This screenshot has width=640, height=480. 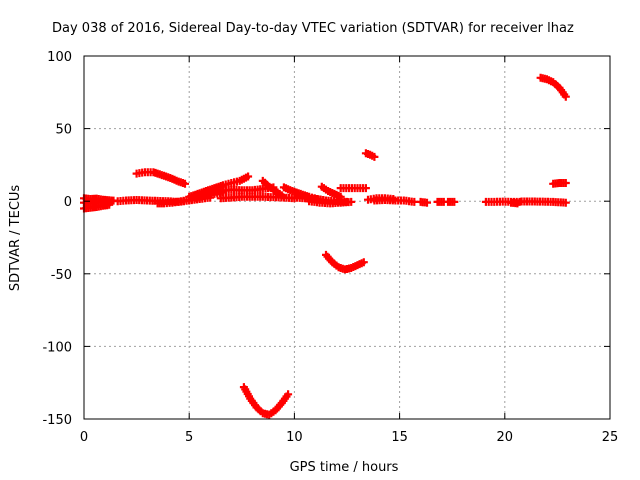 What do you see at coordinates (399, 437) in the screenshot?
I see `x-tick-label: 15` at bounding box center [399, 437].